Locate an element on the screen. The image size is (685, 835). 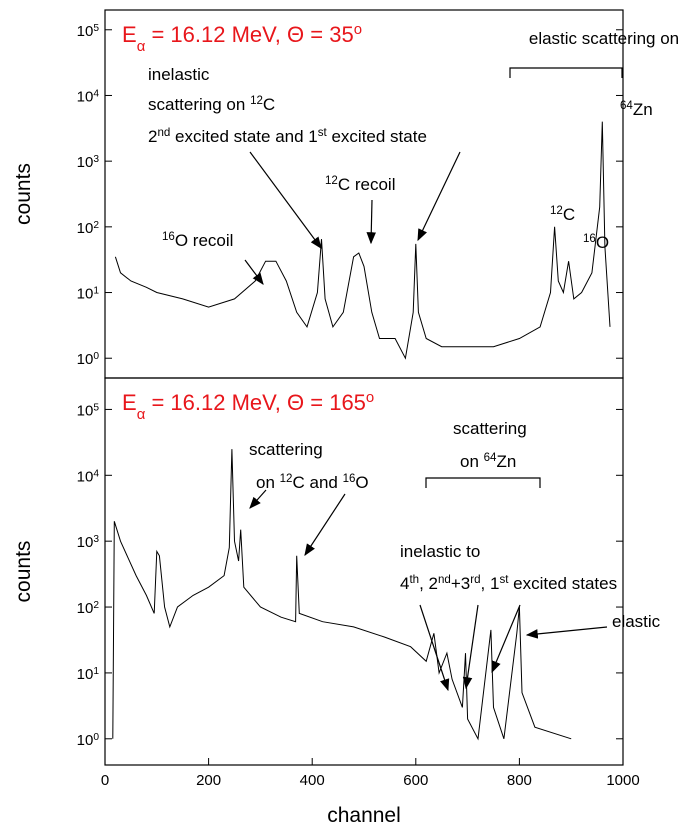
annotation: 12C is located at coordinates (562, 214).